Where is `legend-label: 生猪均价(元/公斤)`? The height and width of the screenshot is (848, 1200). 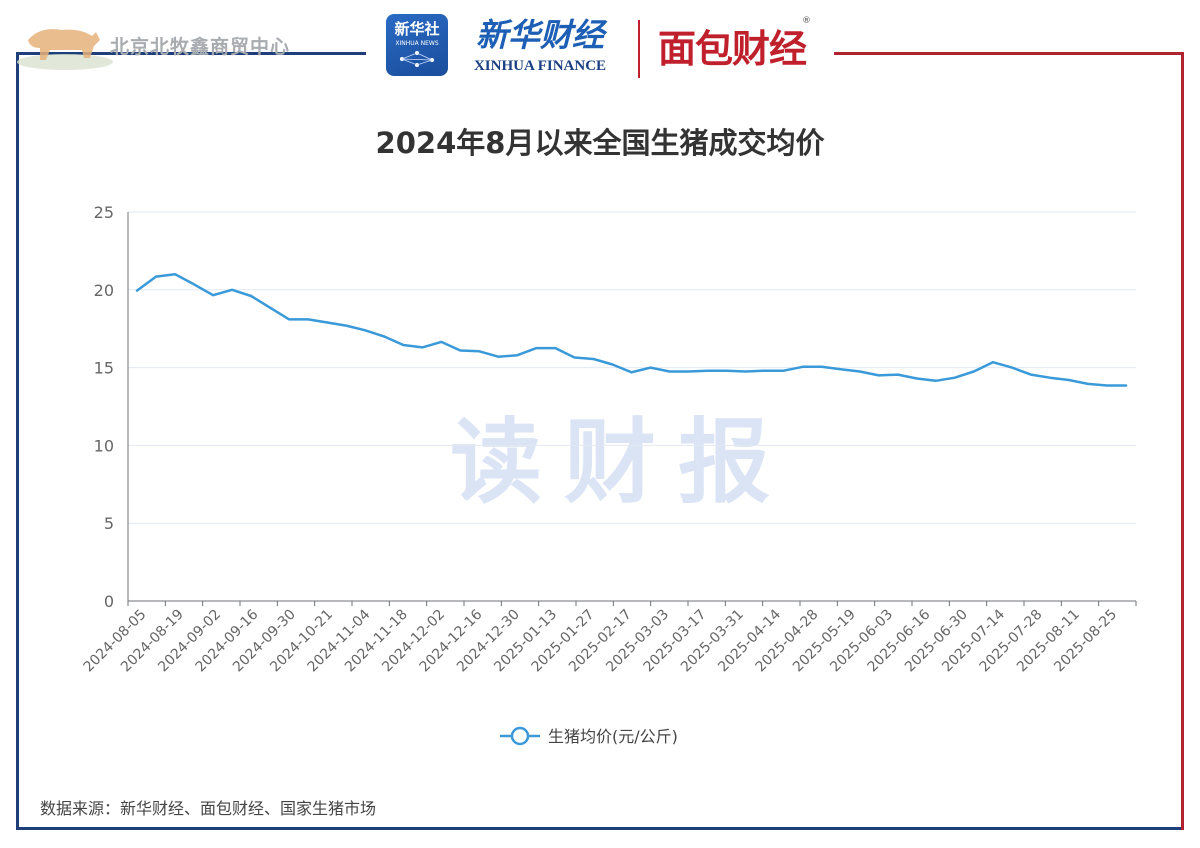
legend-label: 生猪均价(元/公斤) is located at coordinates (613, 736).